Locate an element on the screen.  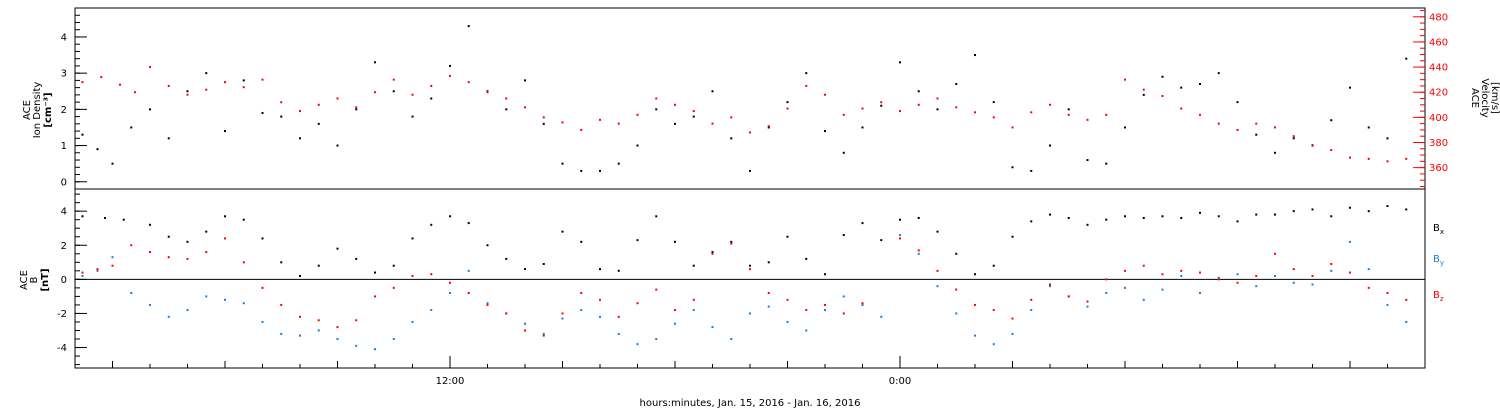
top-right-ylabel-line3: [km/s] is located at coordinates (1494, 98).